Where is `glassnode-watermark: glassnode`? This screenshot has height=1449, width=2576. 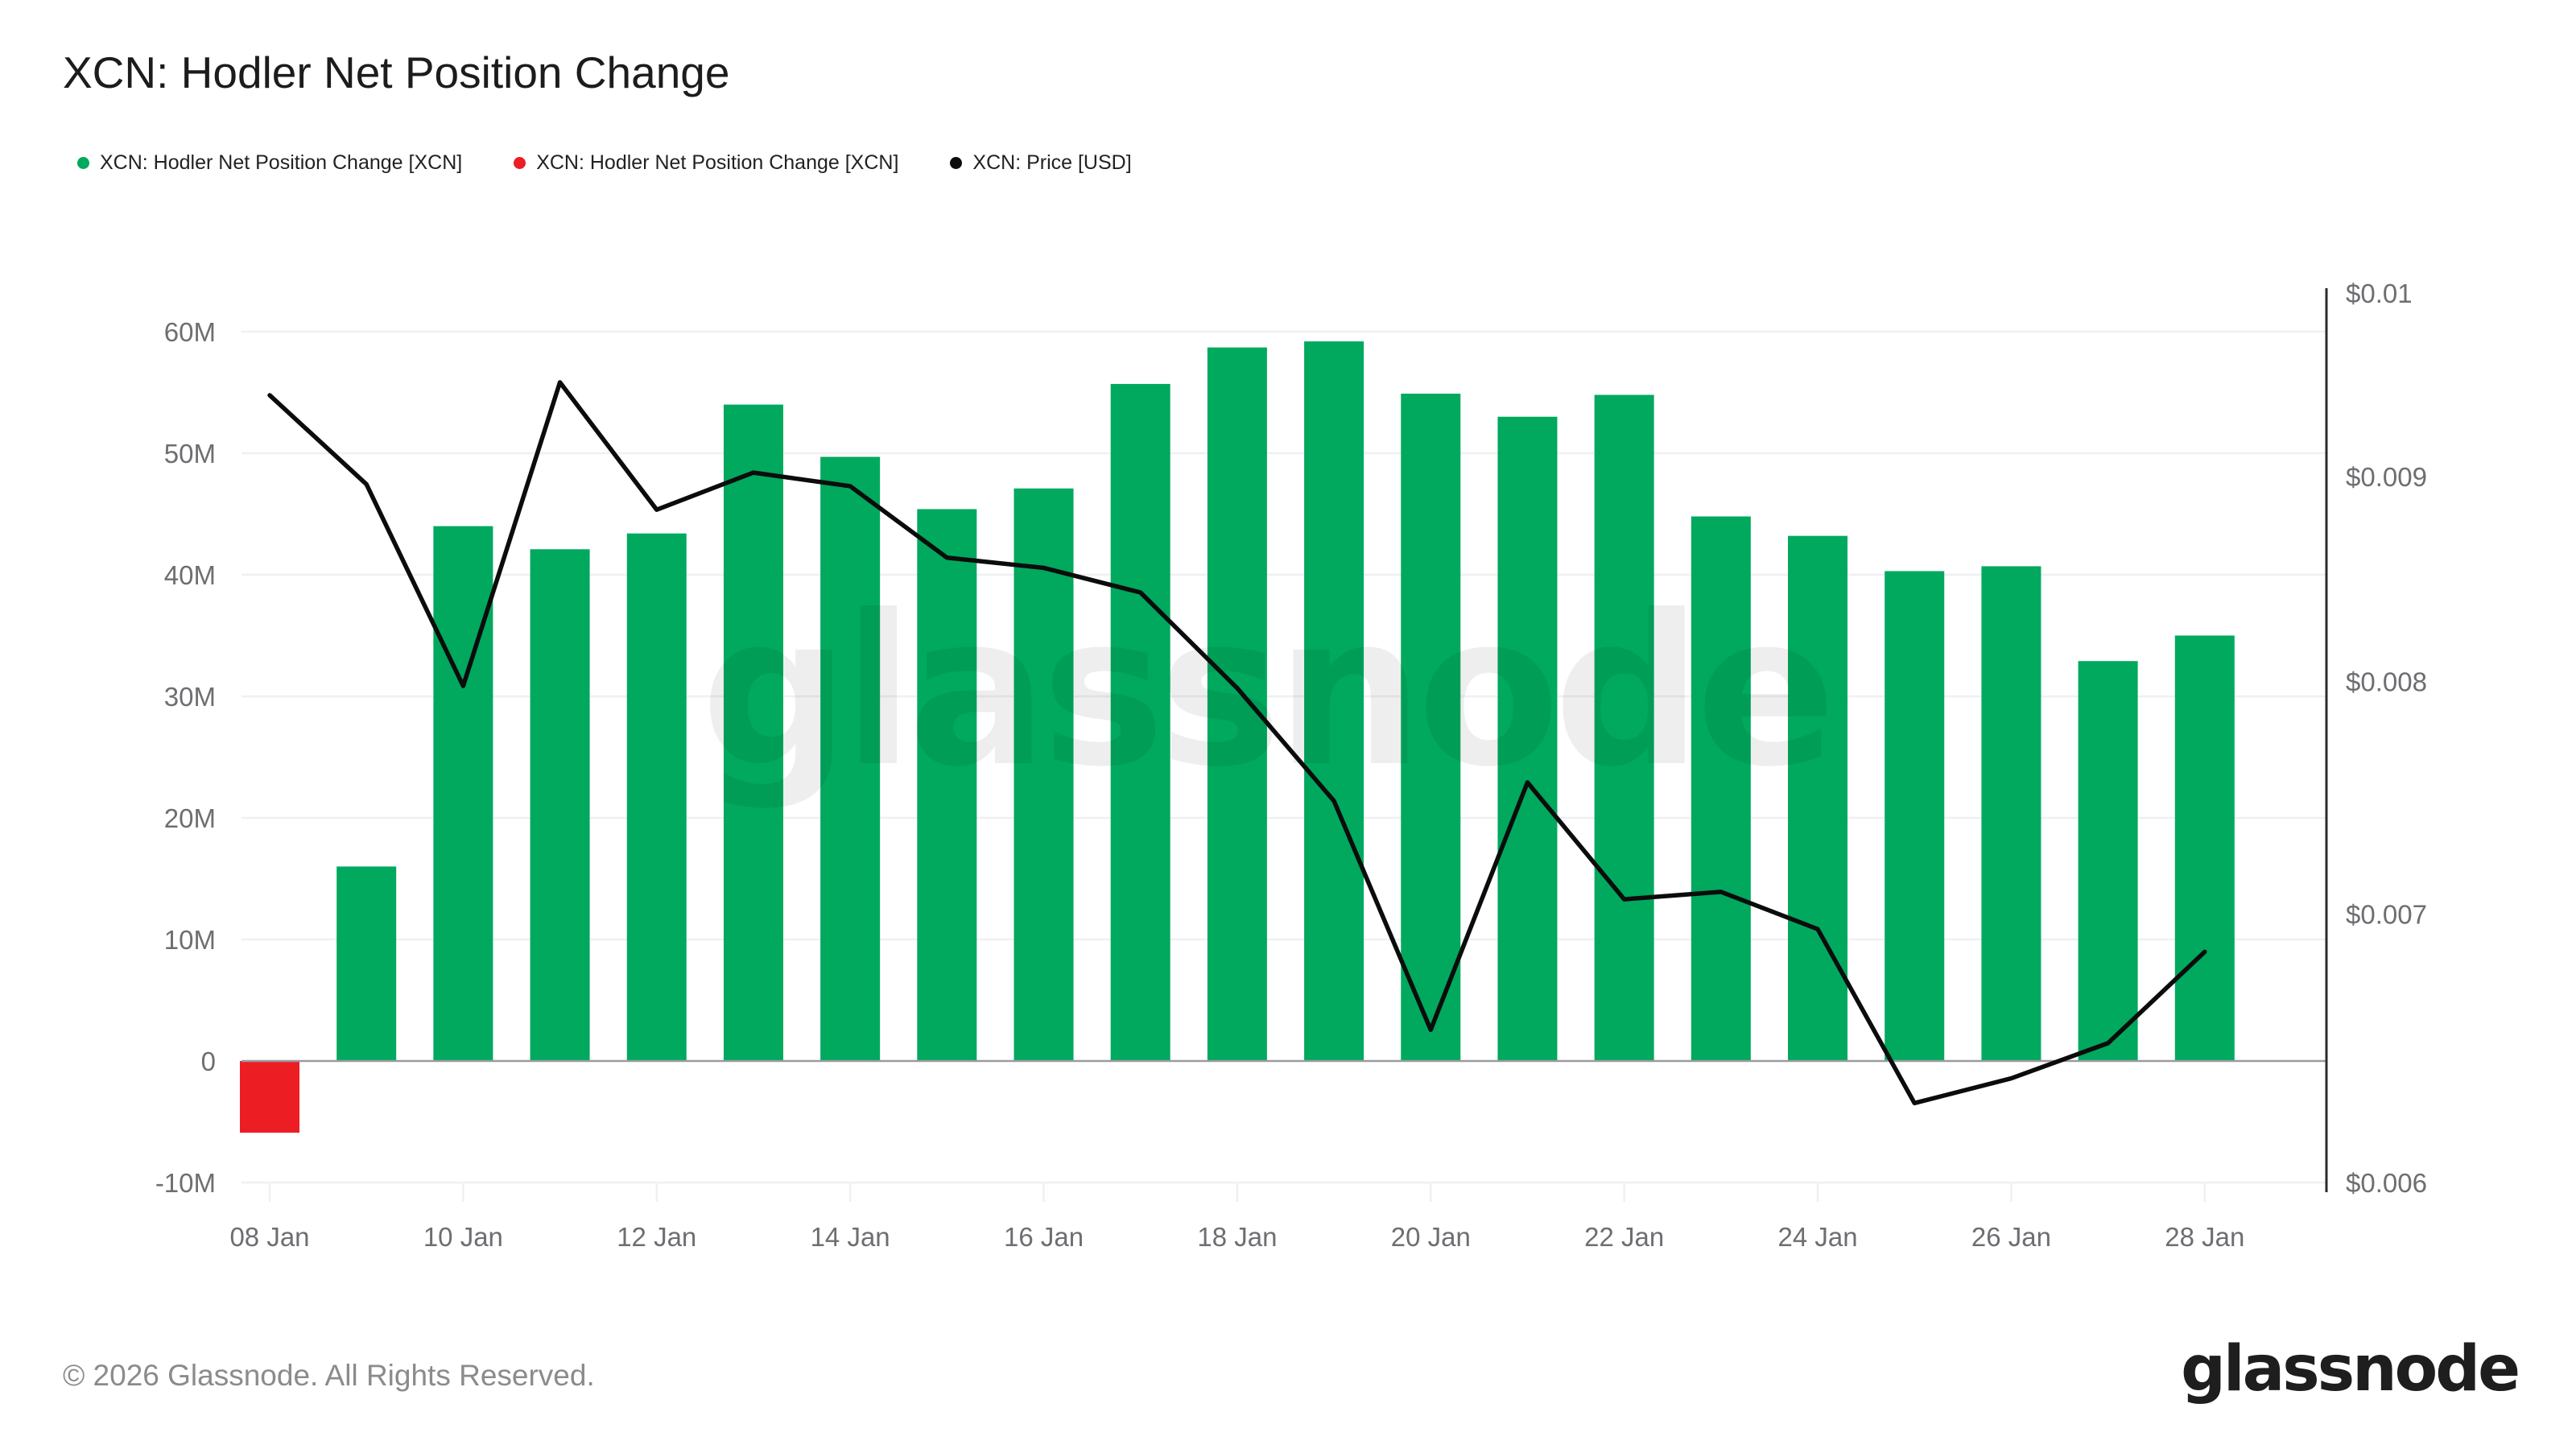
glassnode-watermark: glassnode is located at coordinates (1266, 691).